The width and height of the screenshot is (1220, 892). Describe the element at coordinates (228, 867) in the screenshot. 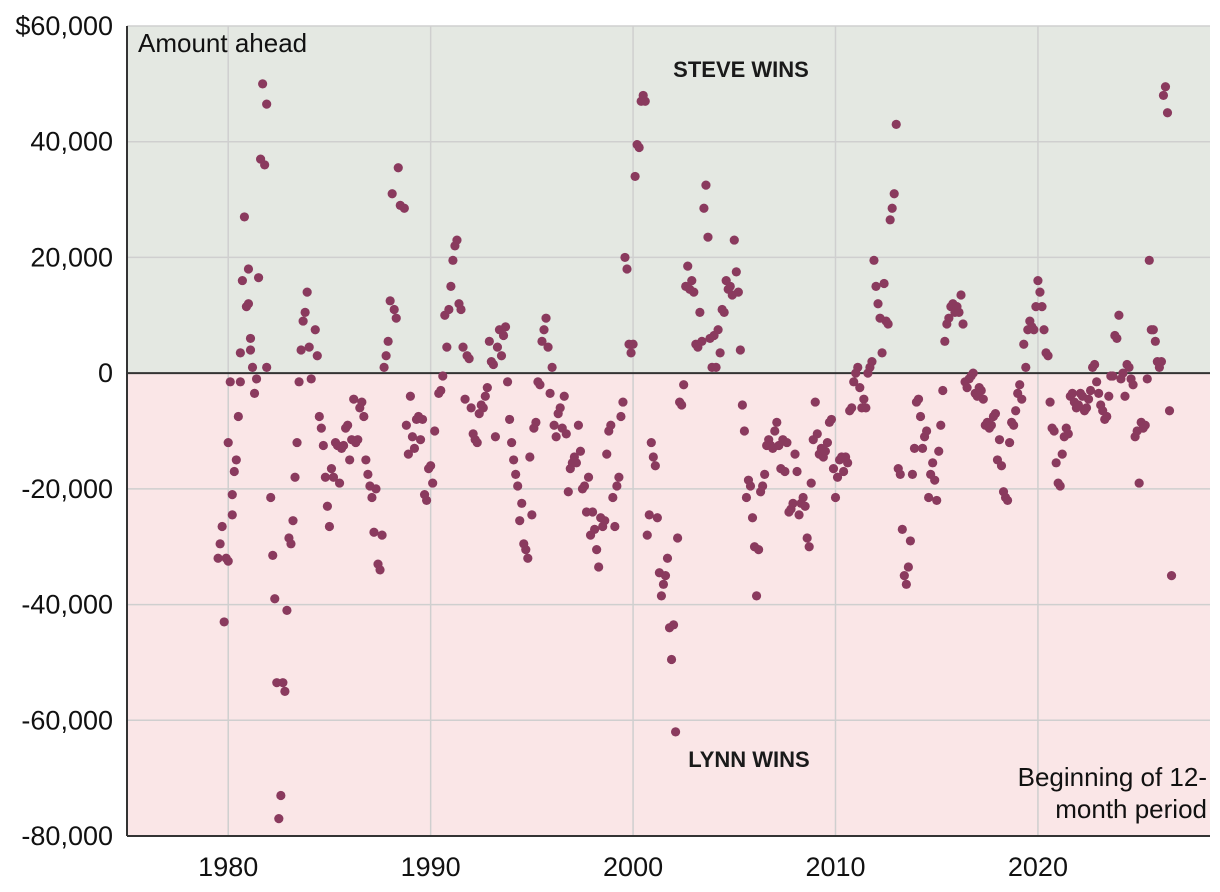

I see `x-tick-label: 1980` at that location.